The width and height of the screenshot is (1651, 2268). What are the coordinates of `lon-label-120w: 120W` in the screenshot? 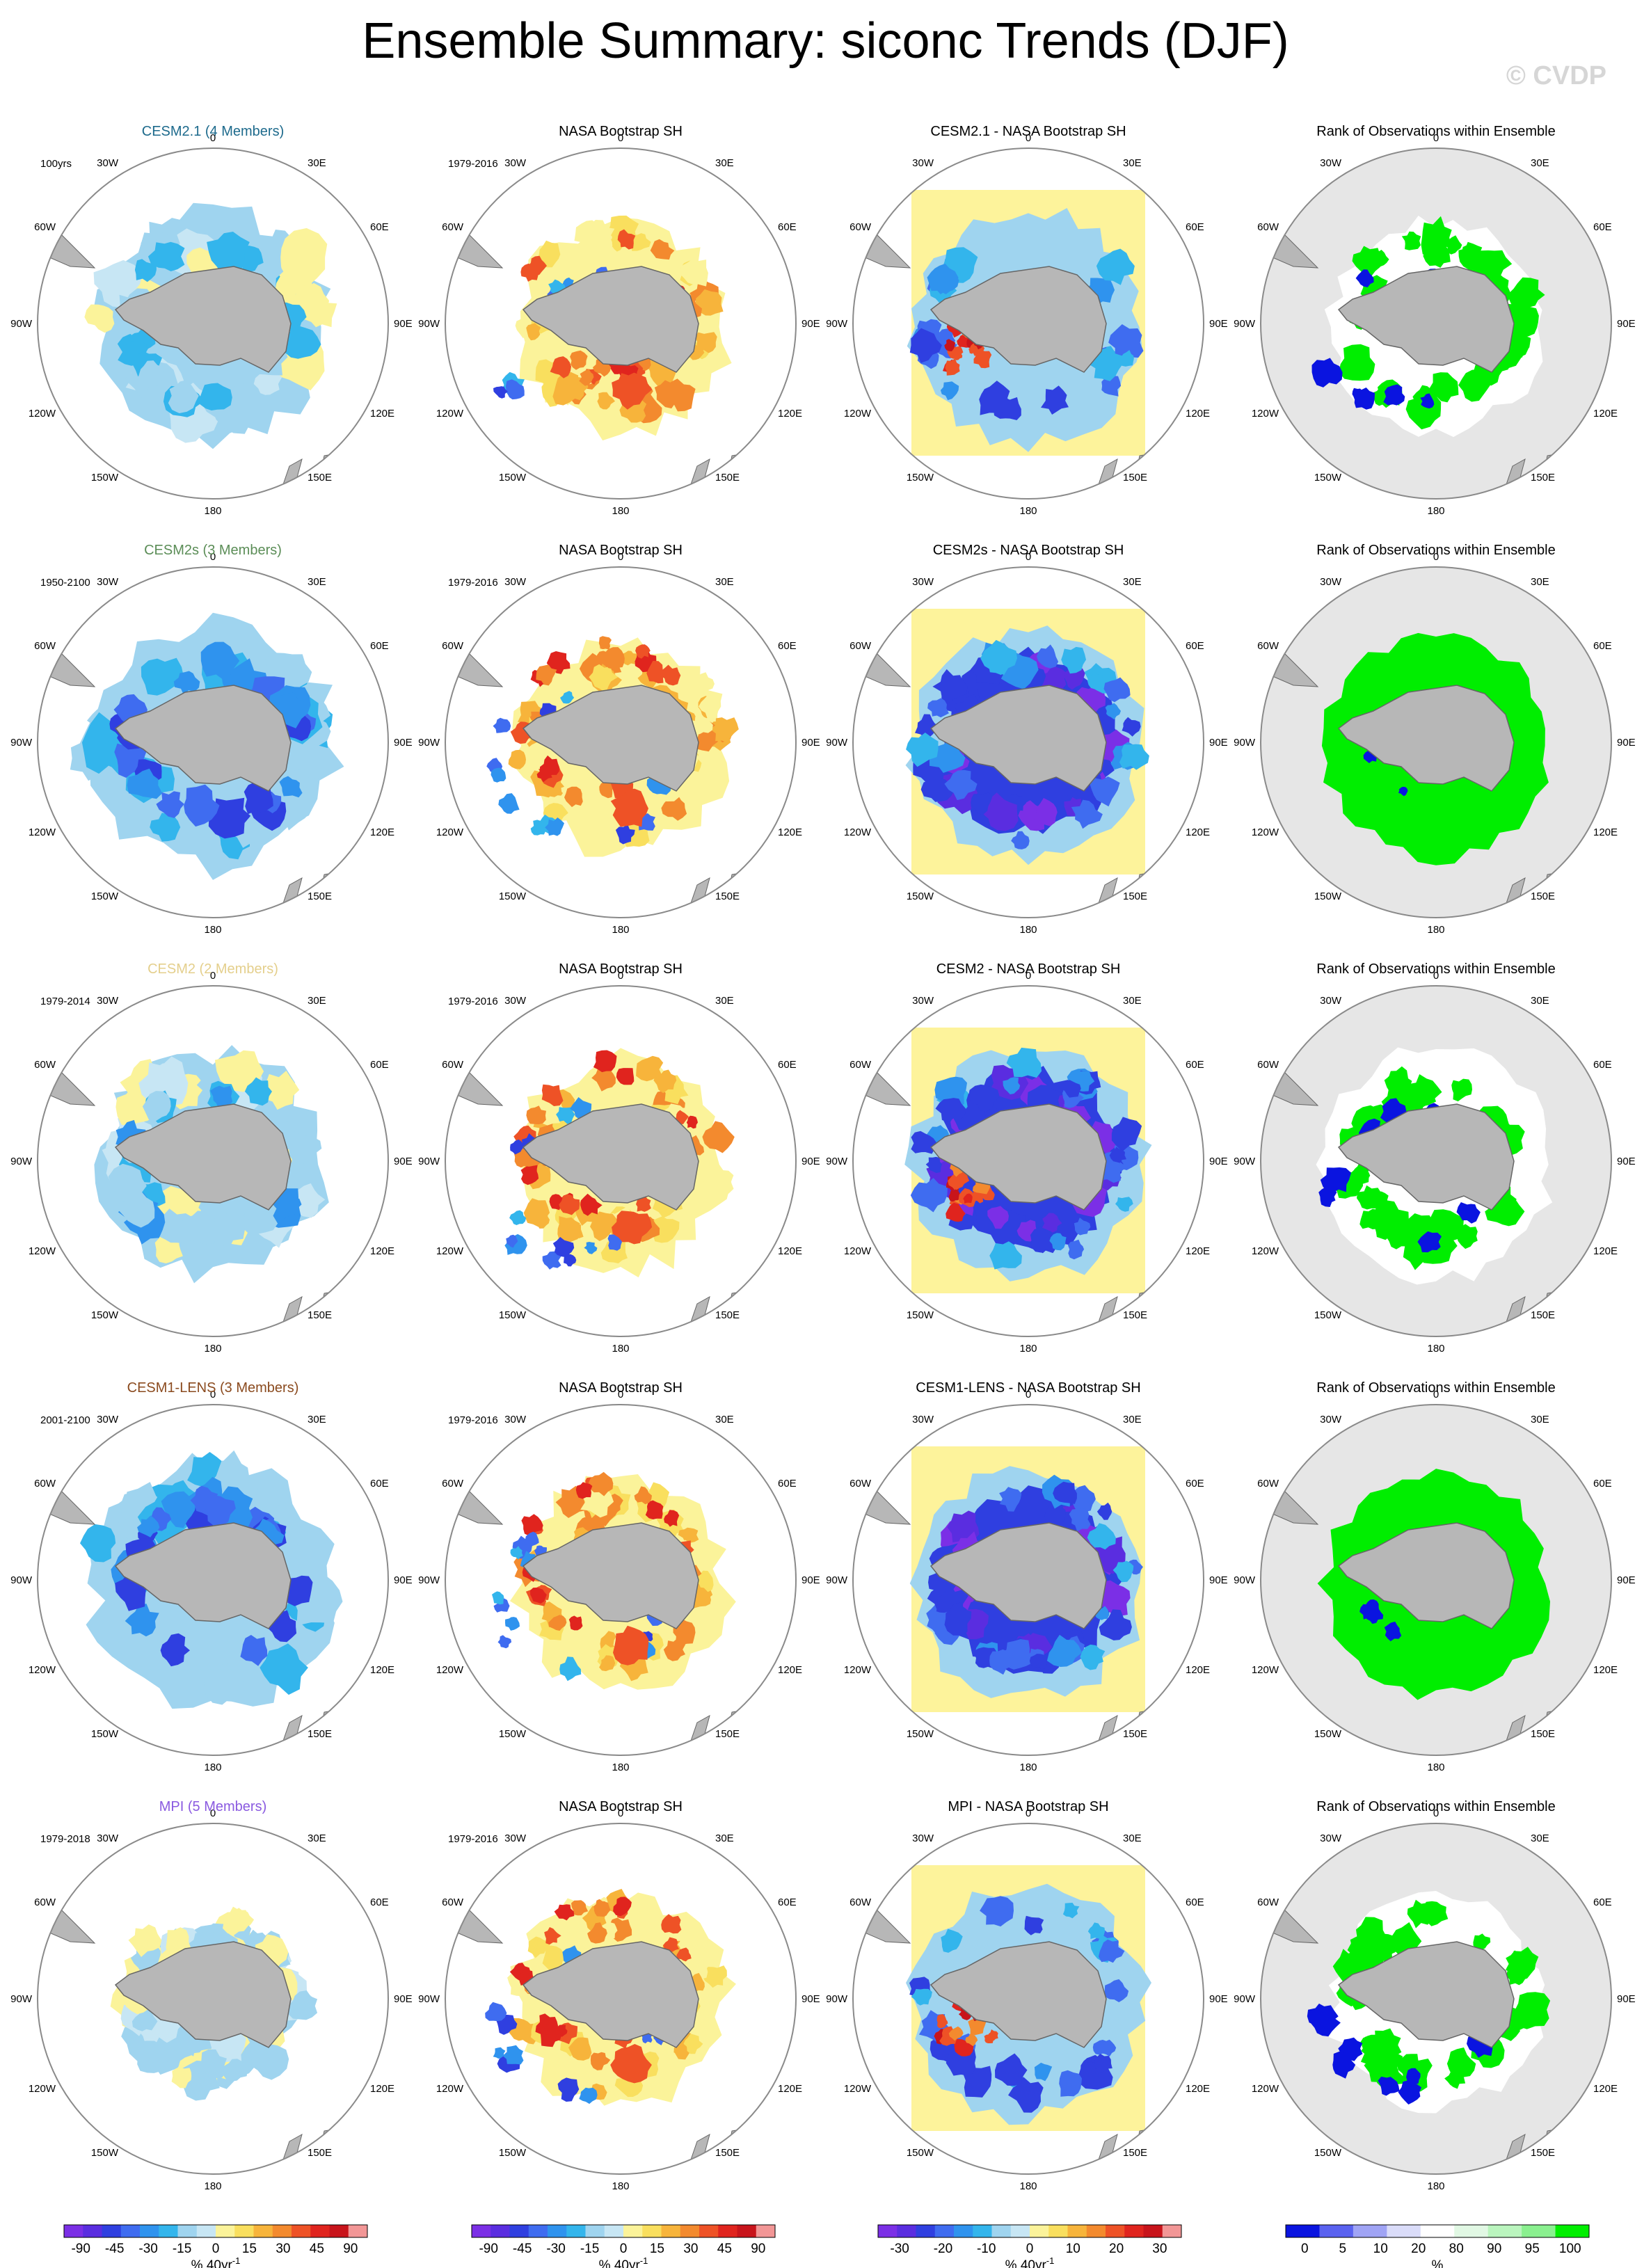 It's located at (450, 1251).